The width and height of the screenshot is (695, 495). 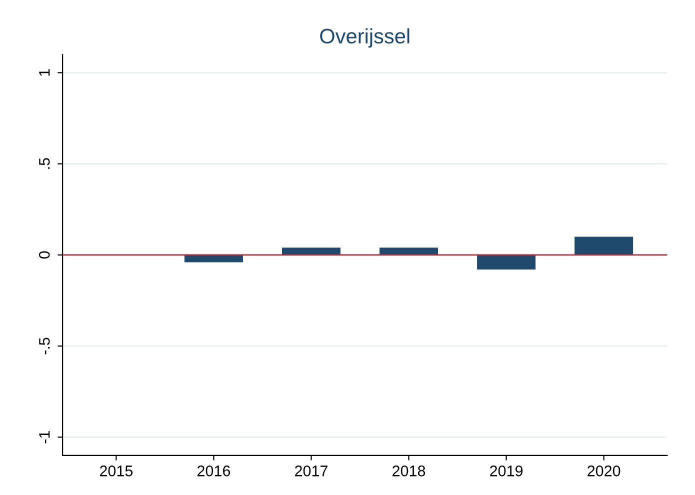 I want to click on x-tick-label: 2016, so click(x=213, y=471).